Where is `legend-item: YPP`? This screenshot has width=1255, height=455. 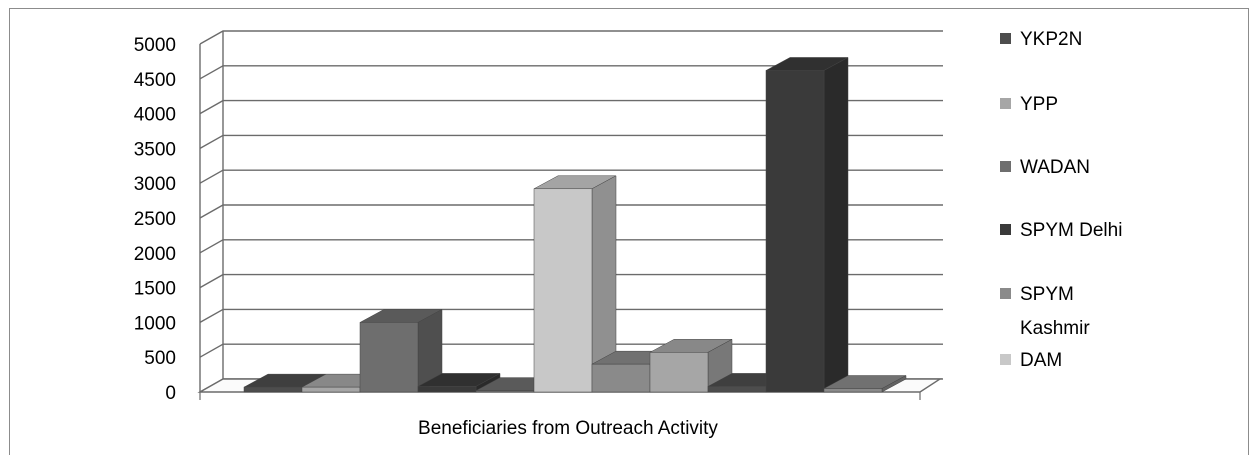
legend-item: YPP is located at coordinates (1029, 104).